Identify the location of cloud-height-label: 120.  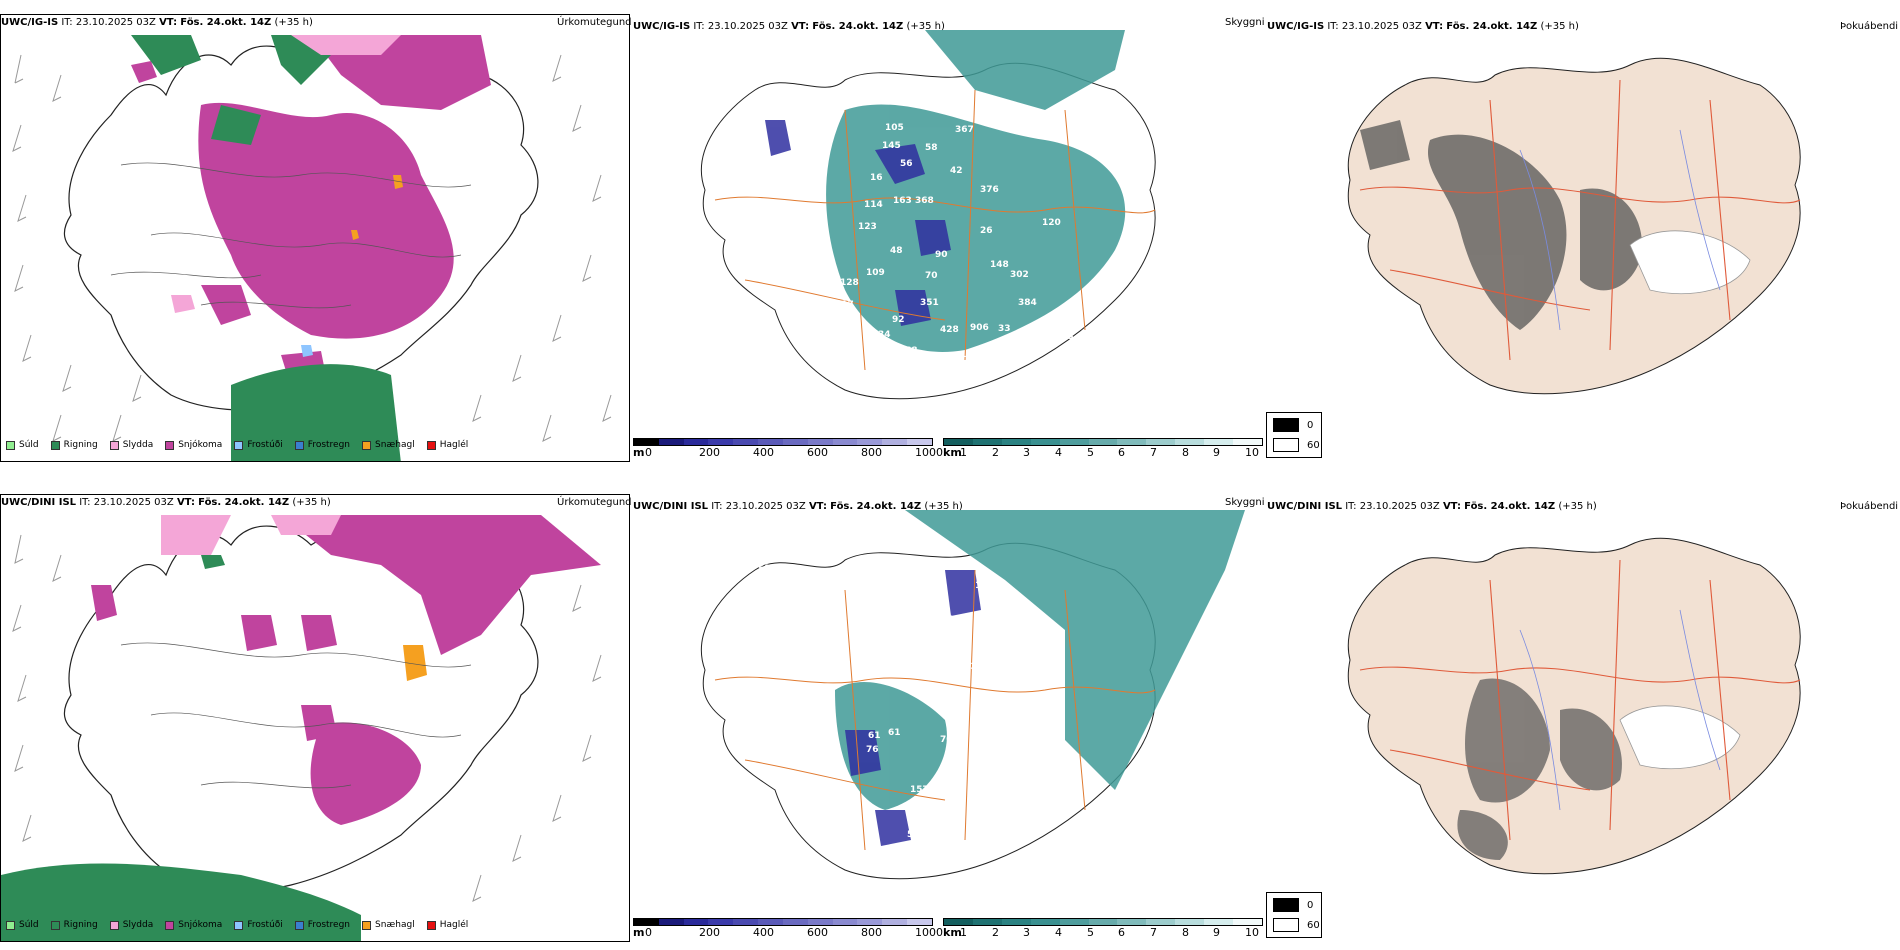
(1051, 223).